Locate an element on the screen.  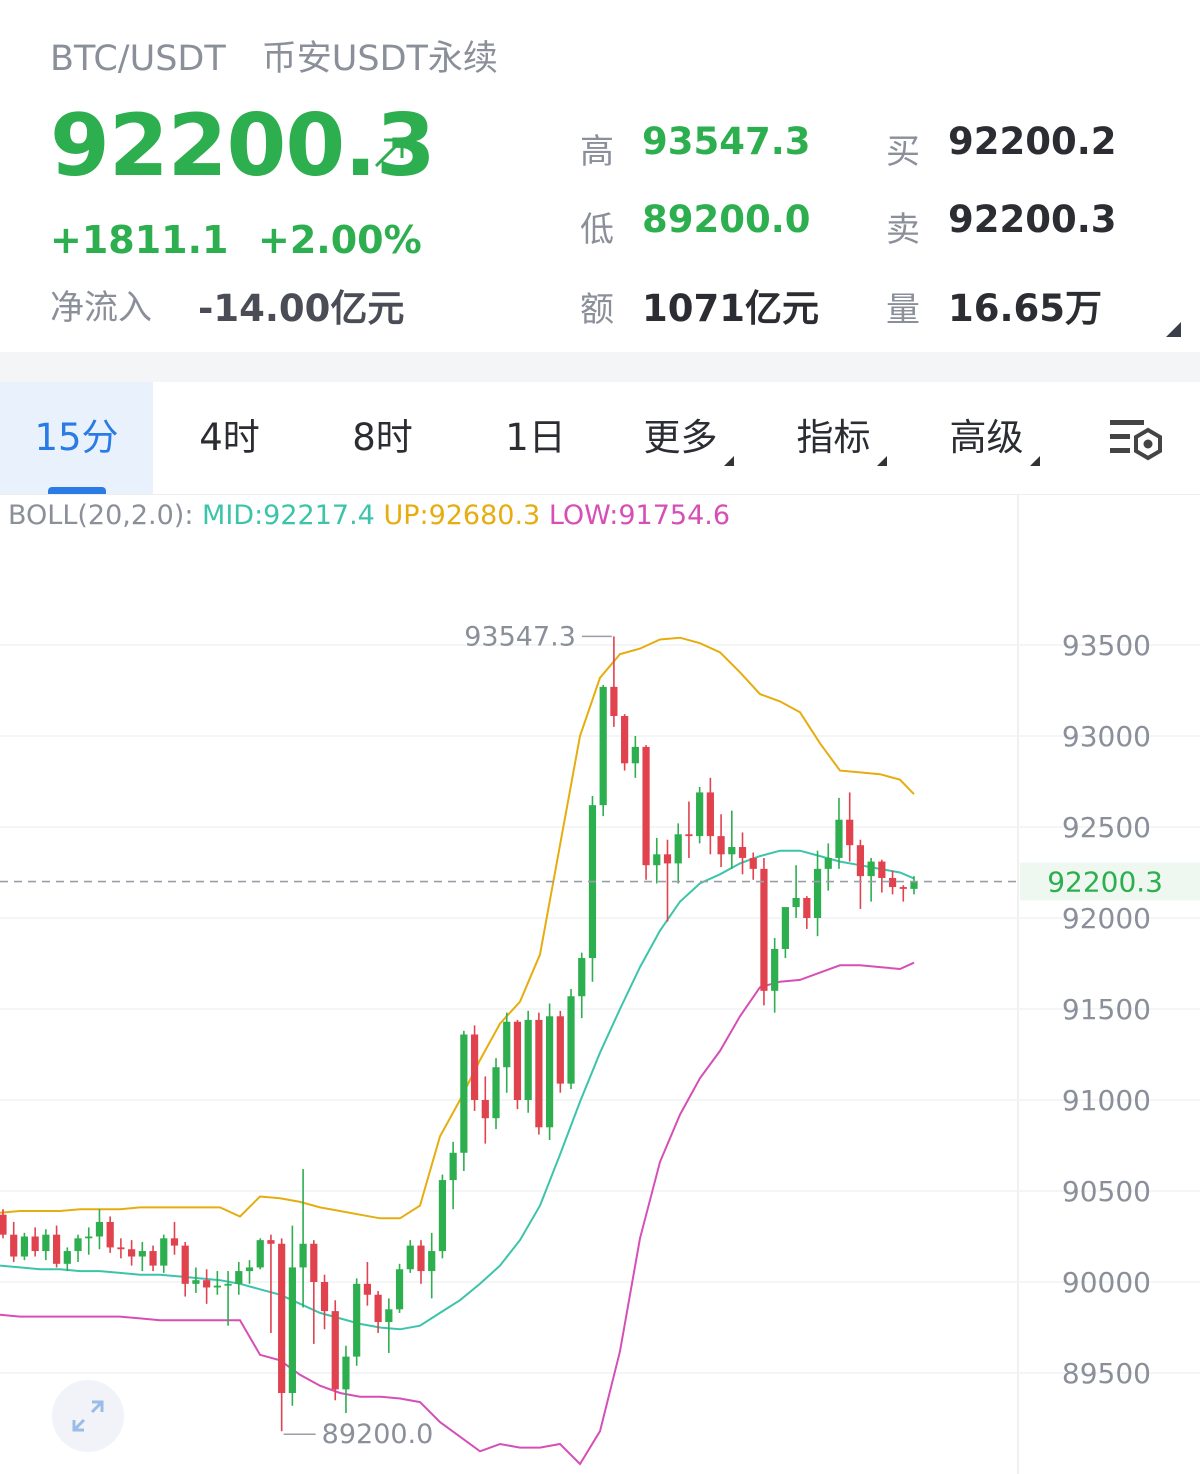
ask-value: 92200.3 is located at coordinates (1032, 219).